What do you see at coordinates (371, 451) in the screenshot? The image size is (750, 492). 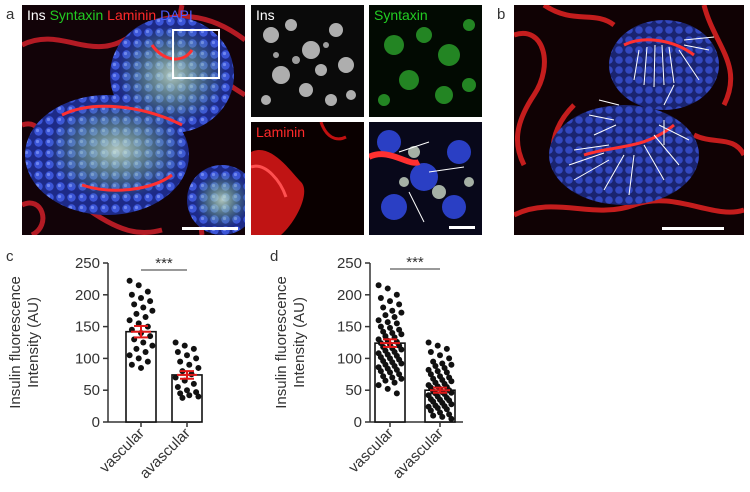 I see `x-tick-label-vascular: vascular` at bounding box center [371, 451].